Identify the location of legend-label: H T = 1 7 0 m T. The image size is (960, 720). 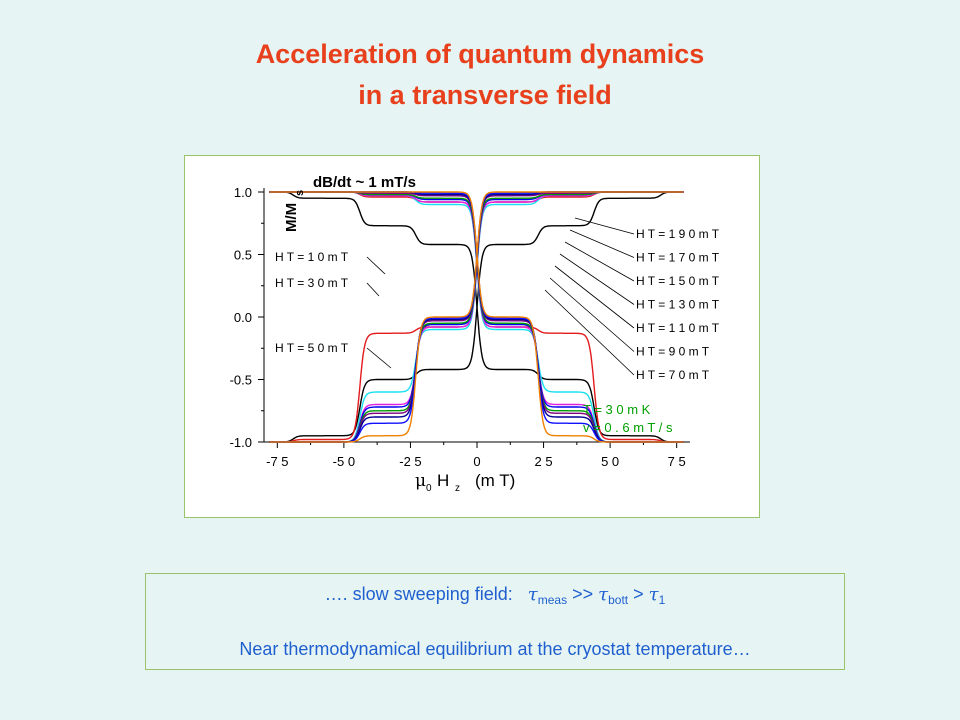
(678, 258).